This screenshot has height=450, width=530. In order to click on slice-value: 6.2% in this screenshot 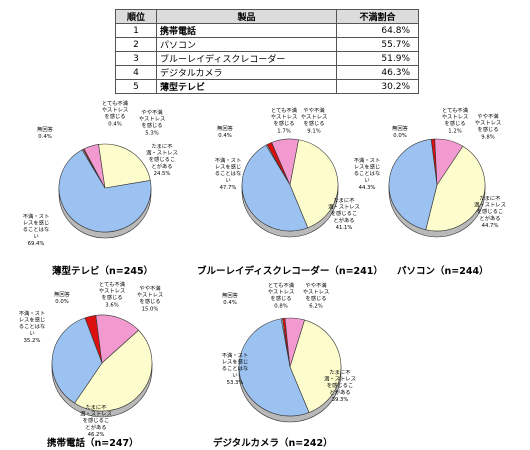, I will do `click(315, 306)`.